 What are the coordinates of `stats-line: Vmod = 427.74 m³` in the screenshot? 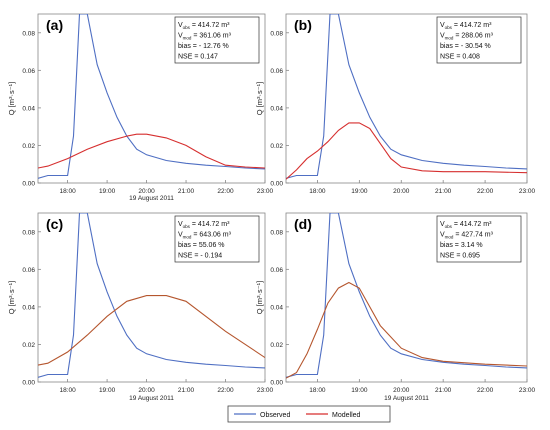 It's located at (467, 236).